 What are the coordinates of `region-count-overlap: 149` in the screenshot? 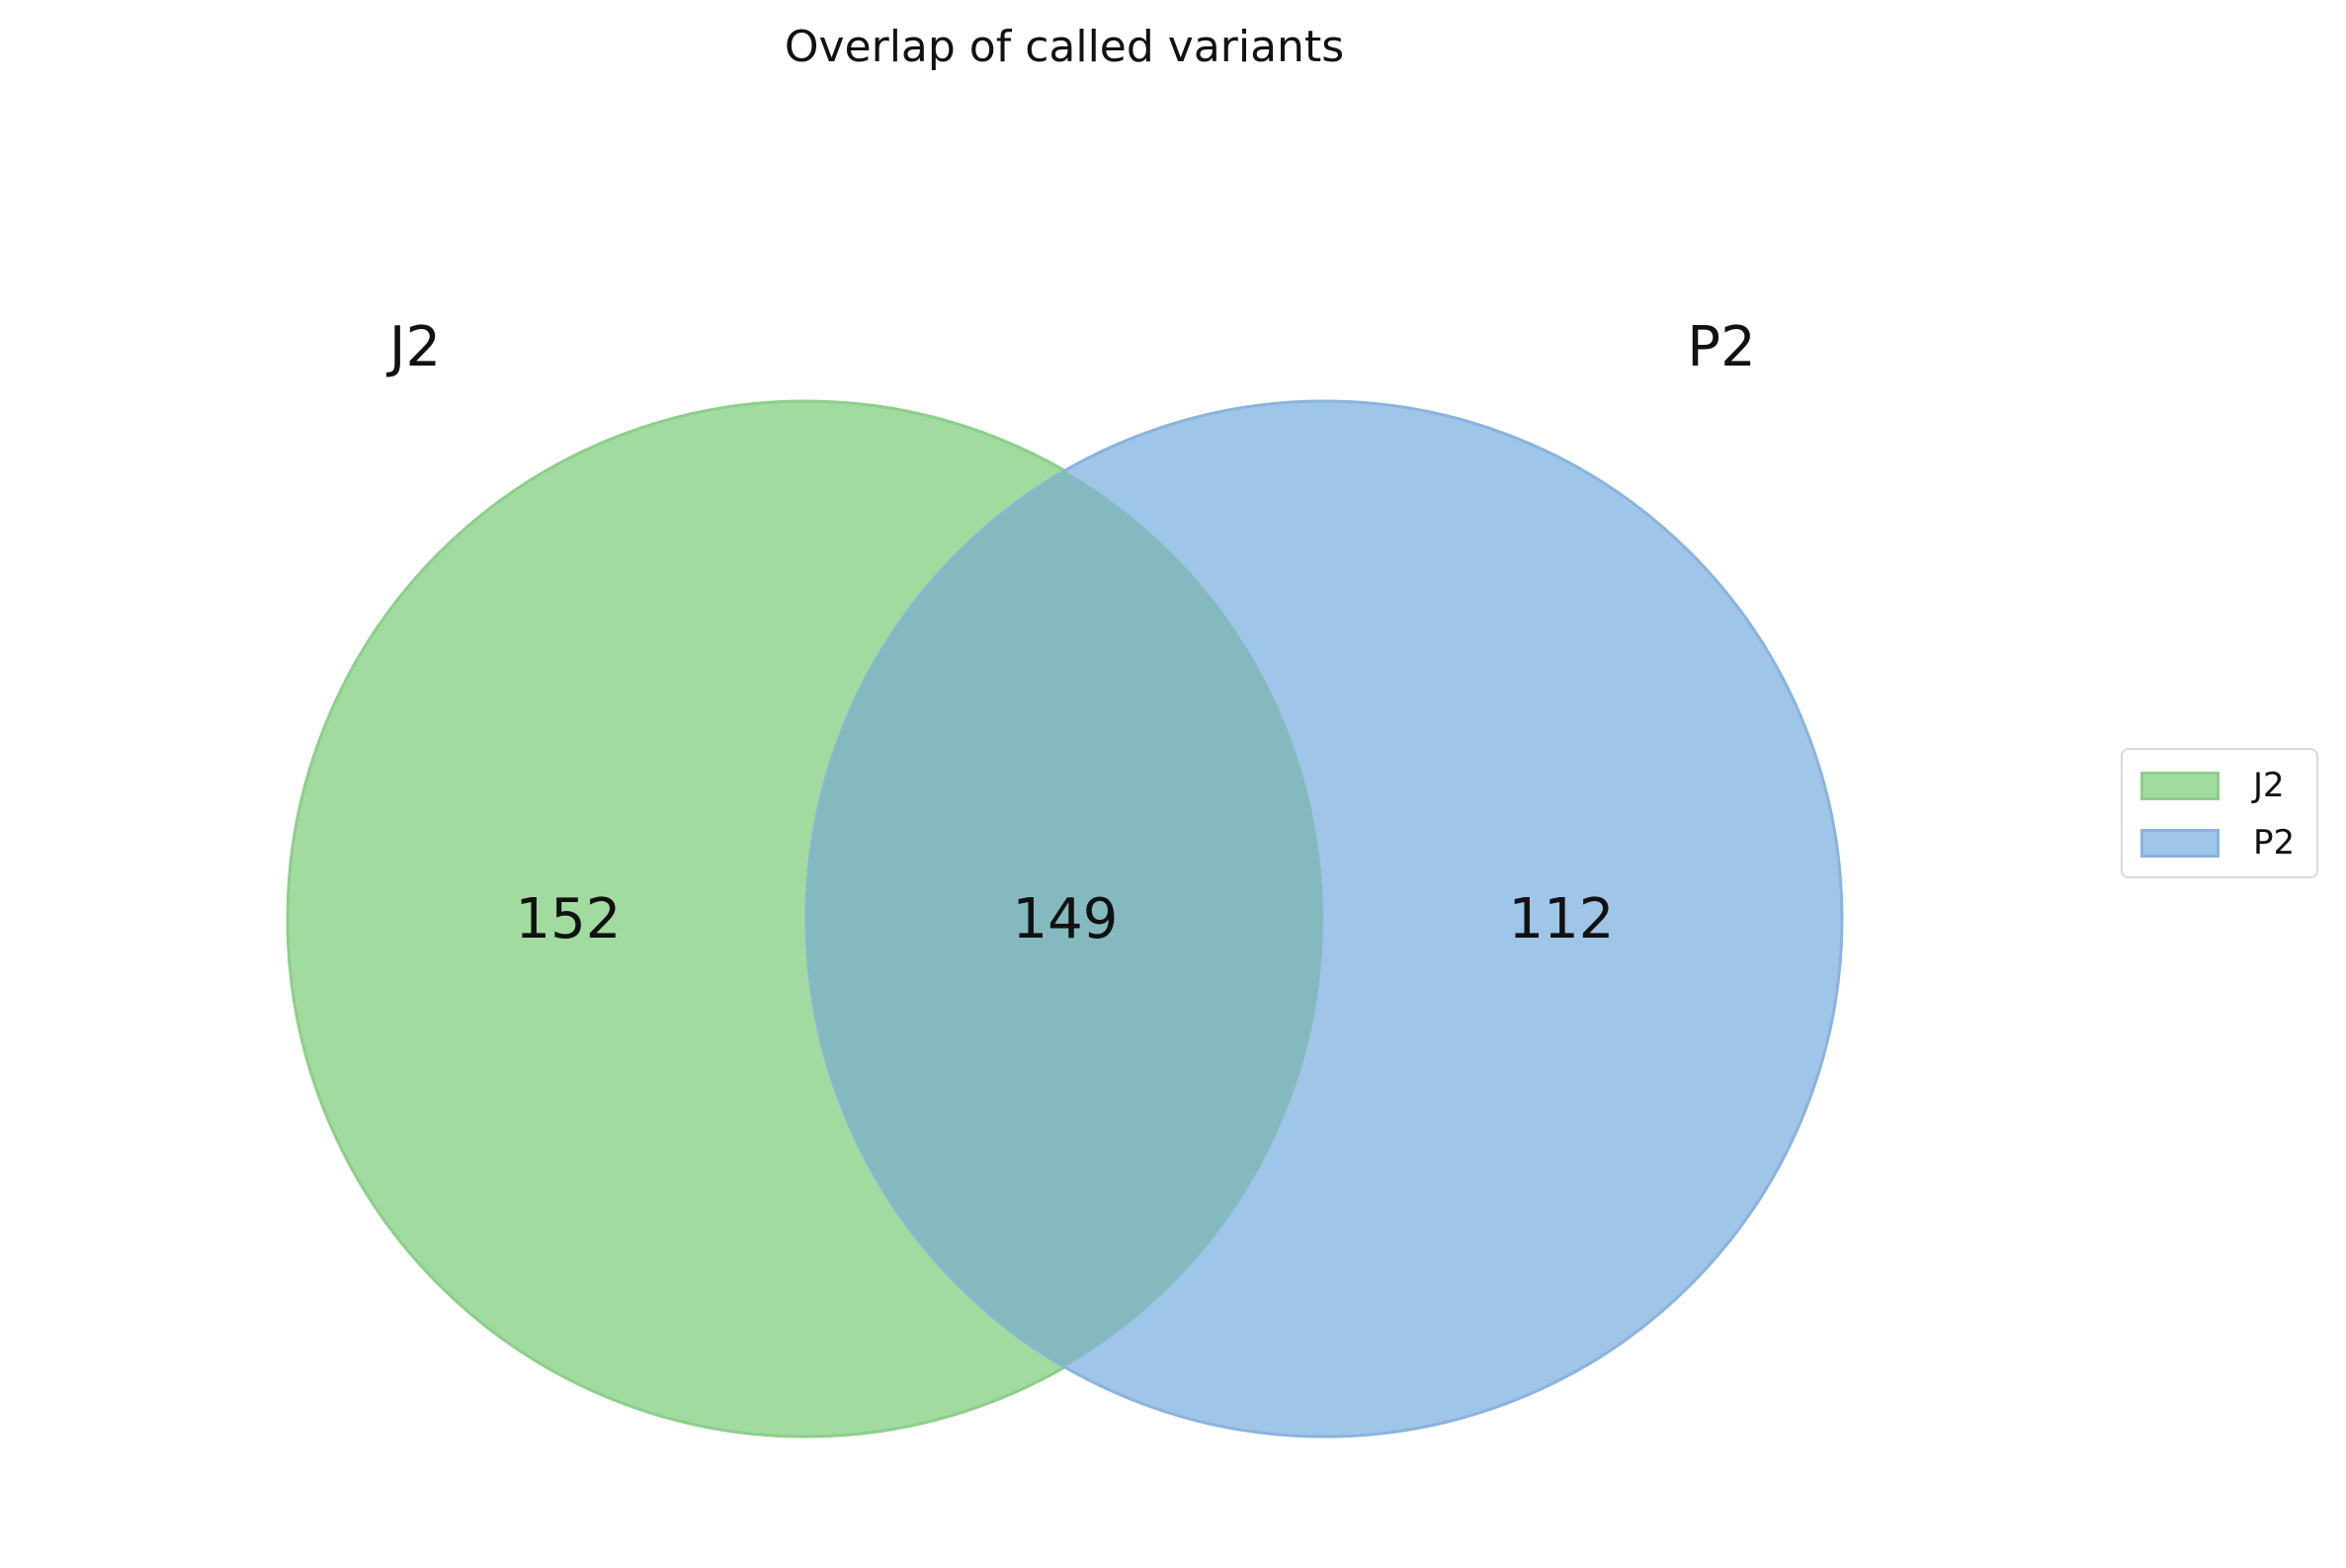 It's located at (1066, 919).